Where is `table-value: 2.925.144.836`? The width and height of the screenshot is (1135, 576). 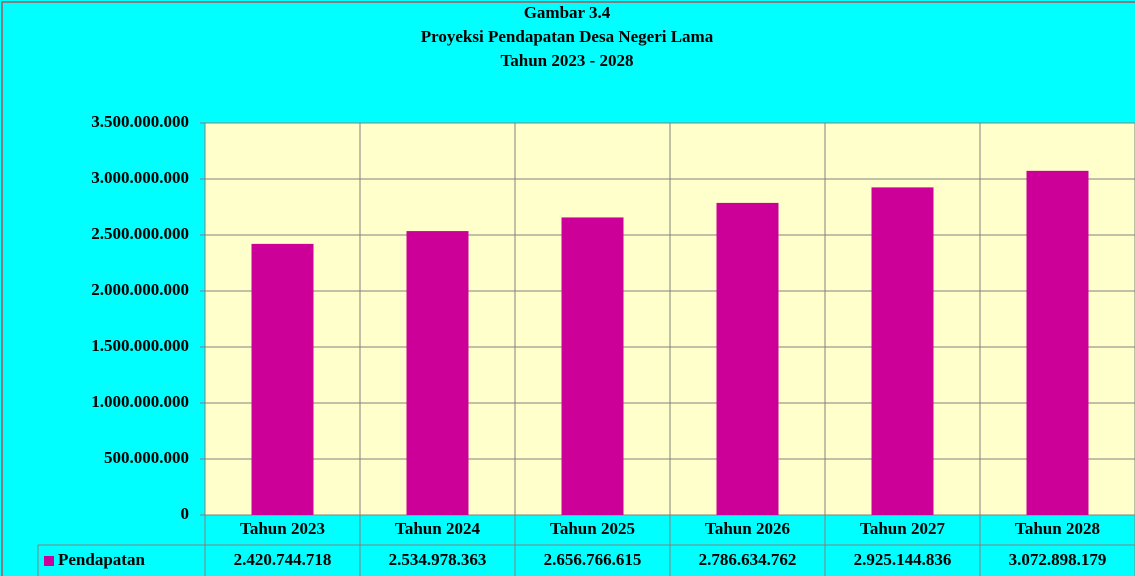
table-value: 2.925.144.836 is located at coordinates (903, 559).